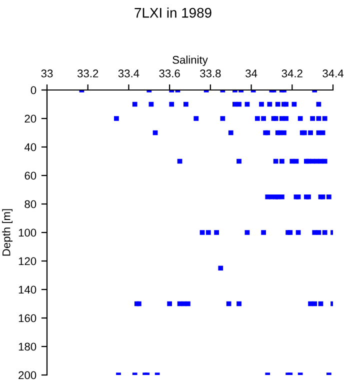 This screenshot has height=384, width=346. Describe the element at coordinates (173, 13) in the screenshot. I see `chart-title: 7LXI in 1989` at that location.